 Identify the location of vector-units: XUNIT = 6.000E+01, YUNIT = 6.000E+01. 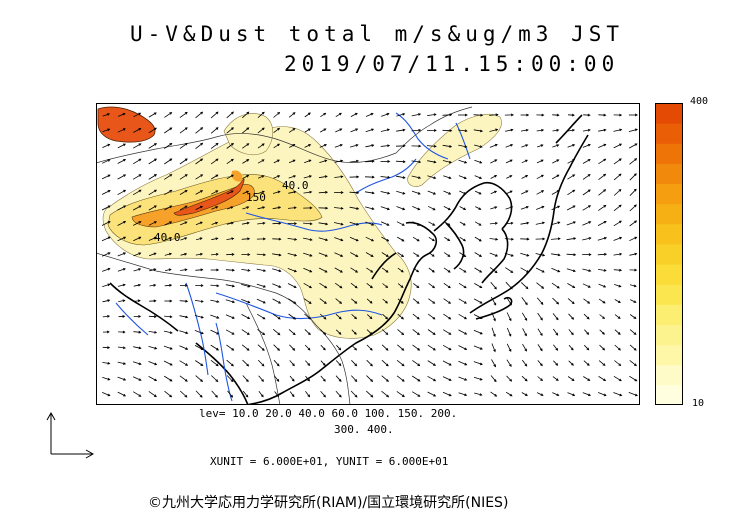
(329, 461).